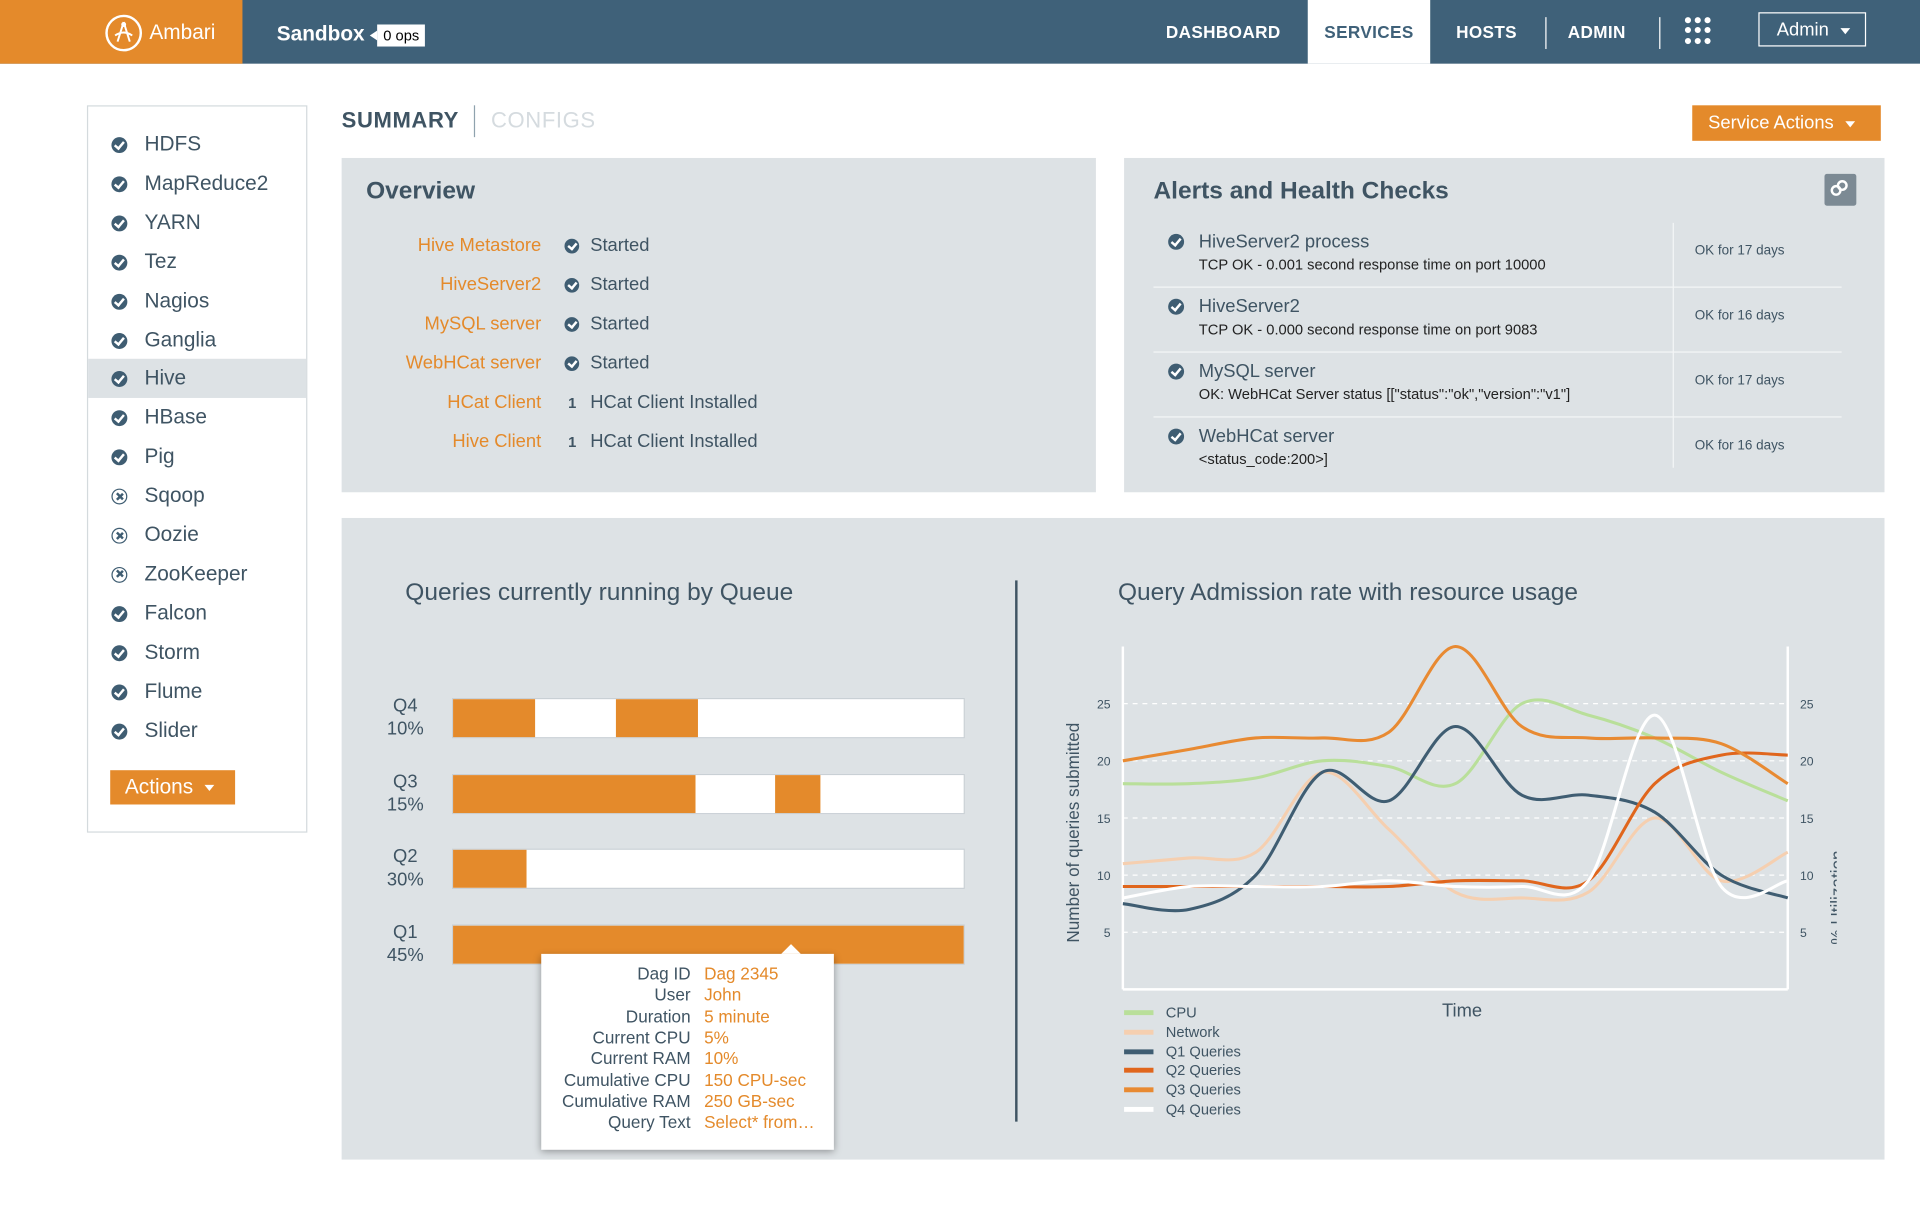 This screenshot has width=1920, height=1212. What do you see at coordinates (497, 441) in the screenshot?
I see `component-link: Hive Client` at bounding box center [497, 441].